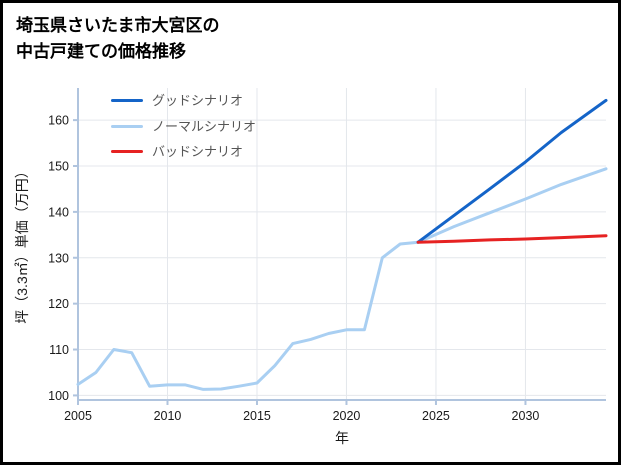 This screenshot has width=621, height=465. I want to click on bad-scenario-line-swatch, so click(127, 152).